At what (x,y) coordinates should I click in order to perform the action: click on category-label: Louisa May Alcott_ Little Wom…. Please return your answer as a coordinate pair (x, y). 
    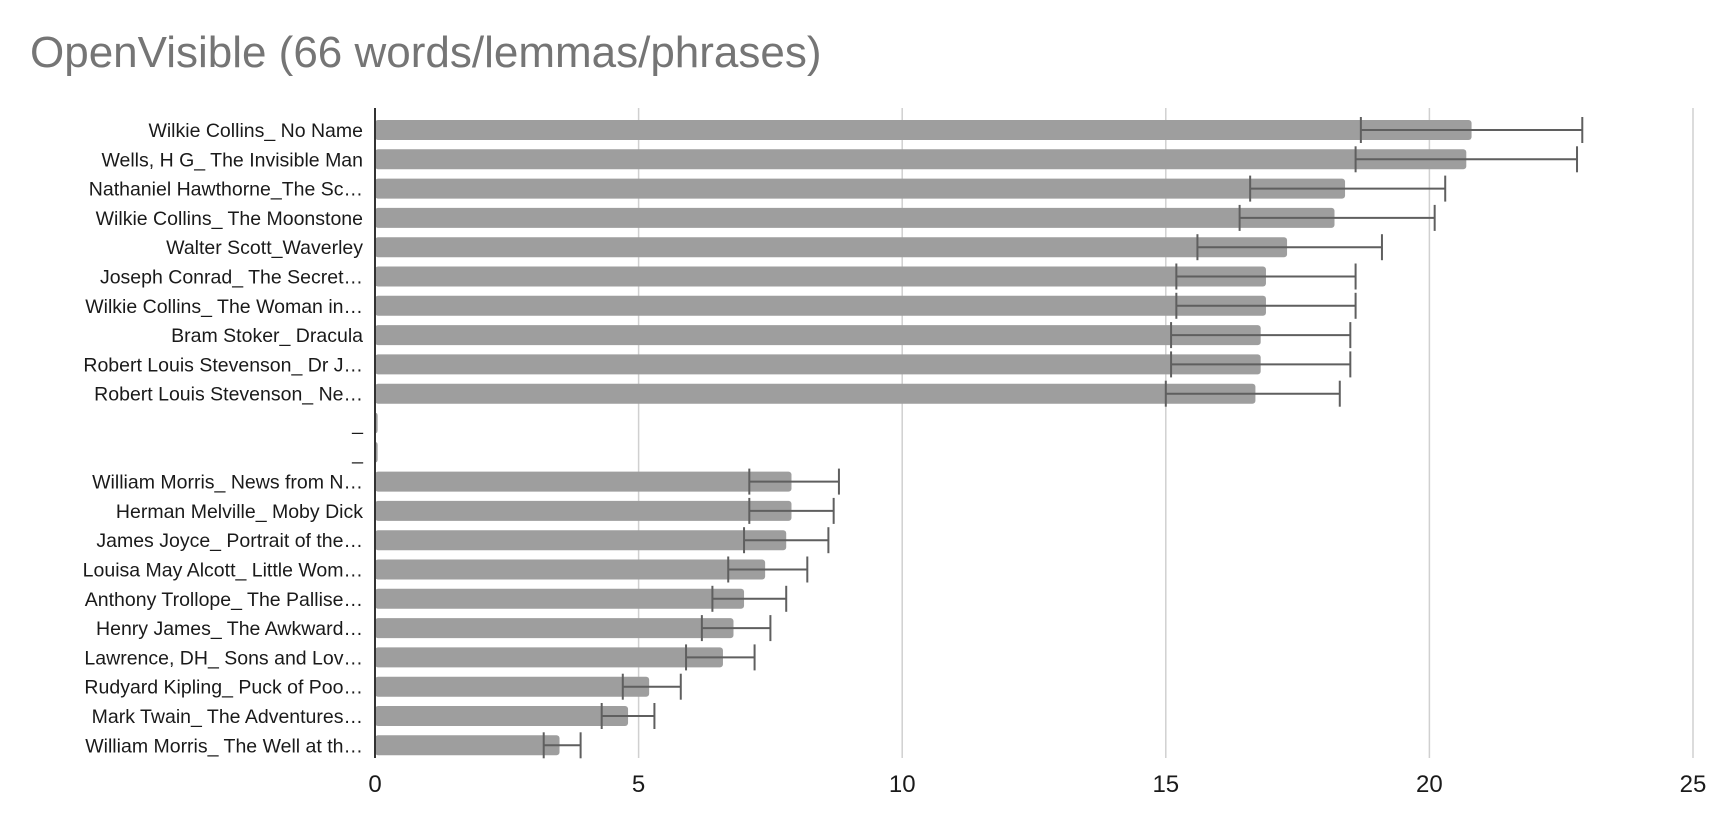
    Looking at the image, I should click on (223, 571).